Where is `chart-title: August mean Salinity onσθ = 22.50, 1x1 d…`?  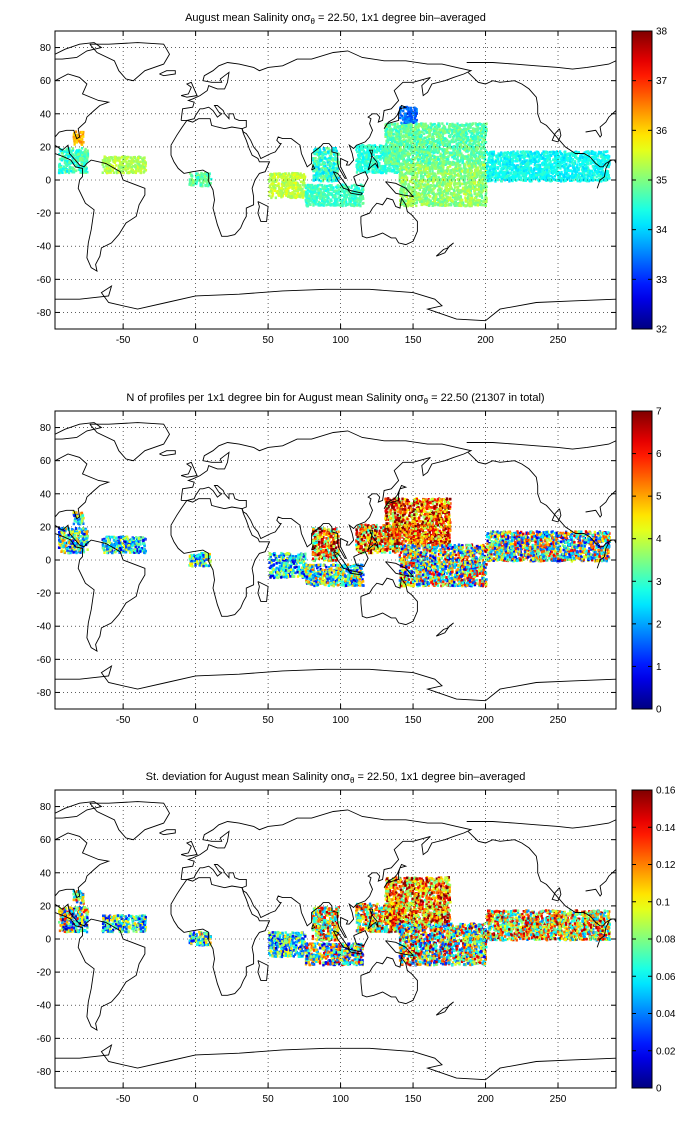 chart-title: August mean Salinity onσθ = 22.50, 1x1 d… is located at coordinates (335, 19).